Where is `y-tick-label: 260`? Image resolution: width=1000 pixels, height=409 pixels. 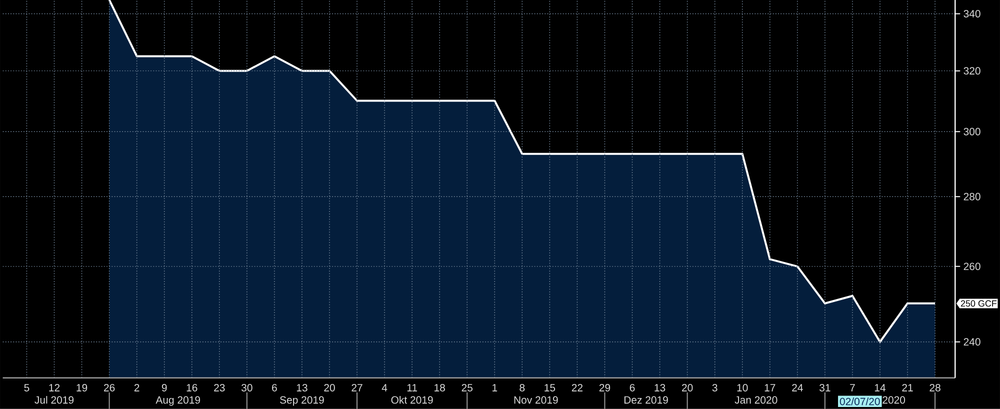 y-tick-label: 260 is located at coordinates (972, 266).